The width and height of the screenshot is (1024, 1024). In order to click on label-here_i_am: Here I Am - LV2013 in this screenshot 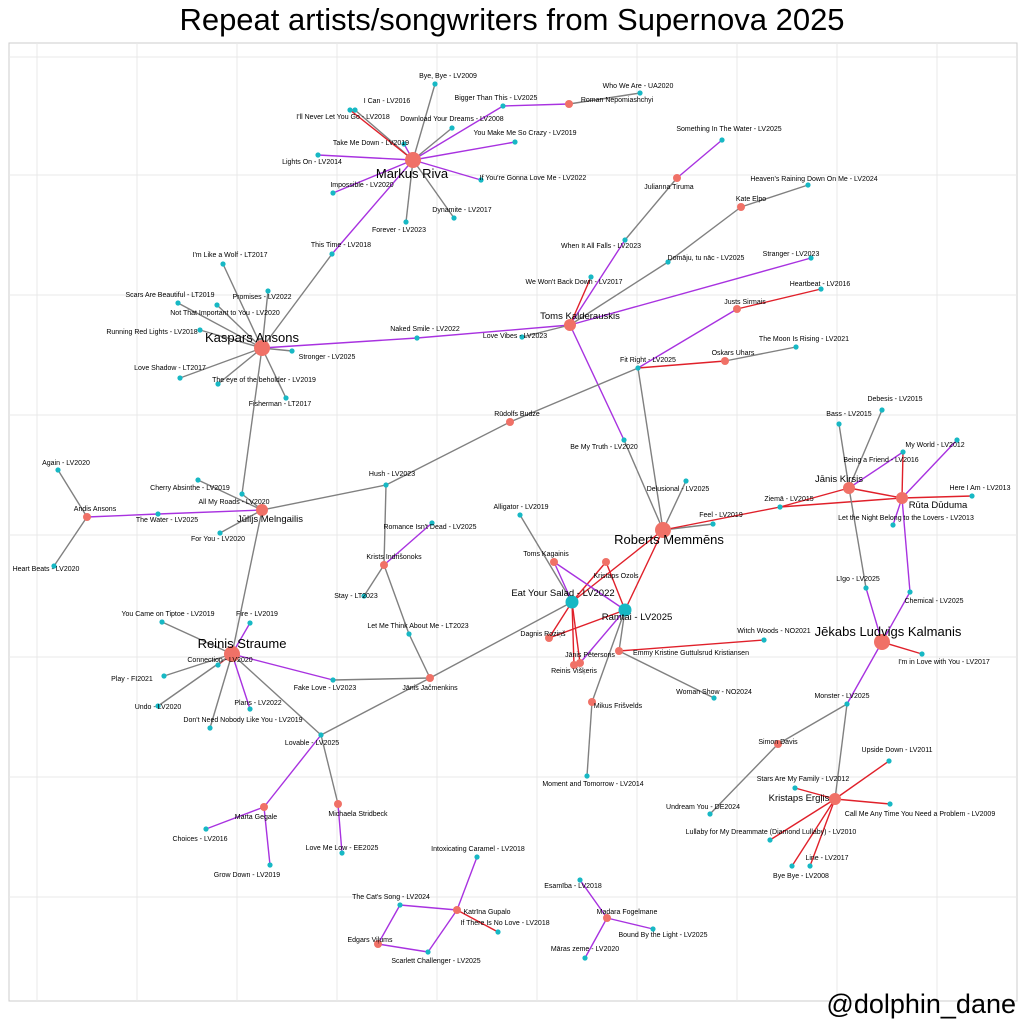, I will do `click(980, 488)`.